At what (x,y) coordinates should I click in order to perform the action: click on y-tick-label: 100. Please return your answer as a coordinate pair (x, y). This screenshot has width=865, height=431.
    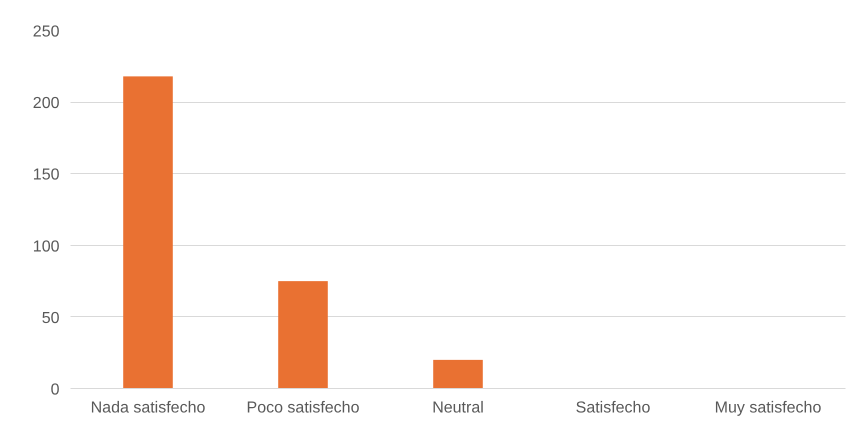
    Looking at the image, I should click on (46, 247).